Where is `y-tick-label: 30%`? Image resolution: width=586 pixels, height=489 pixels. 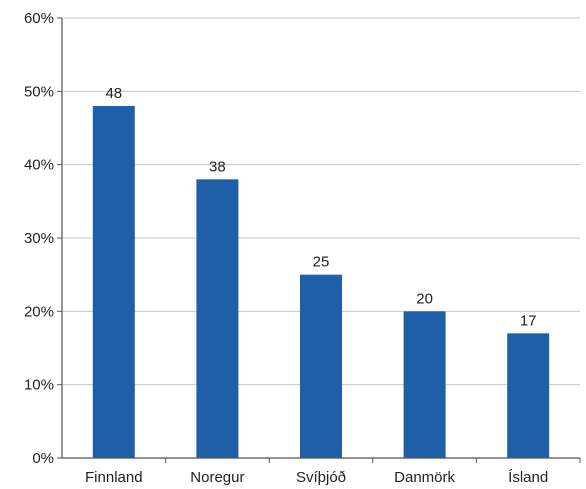
y-tick-label: 30% is located at coordinates (39, 238).